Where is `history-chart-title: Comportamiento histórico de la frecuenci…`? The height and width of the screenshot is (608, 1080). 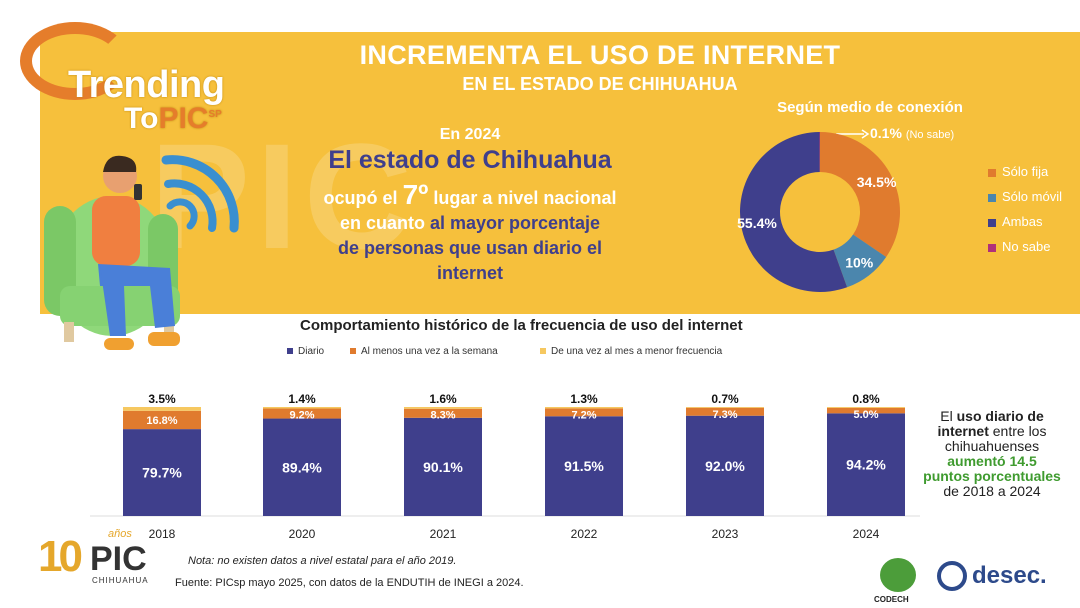
history-chart-title: Comportamiento histórico de la frecuenci… is located at coordinates (521, 325).